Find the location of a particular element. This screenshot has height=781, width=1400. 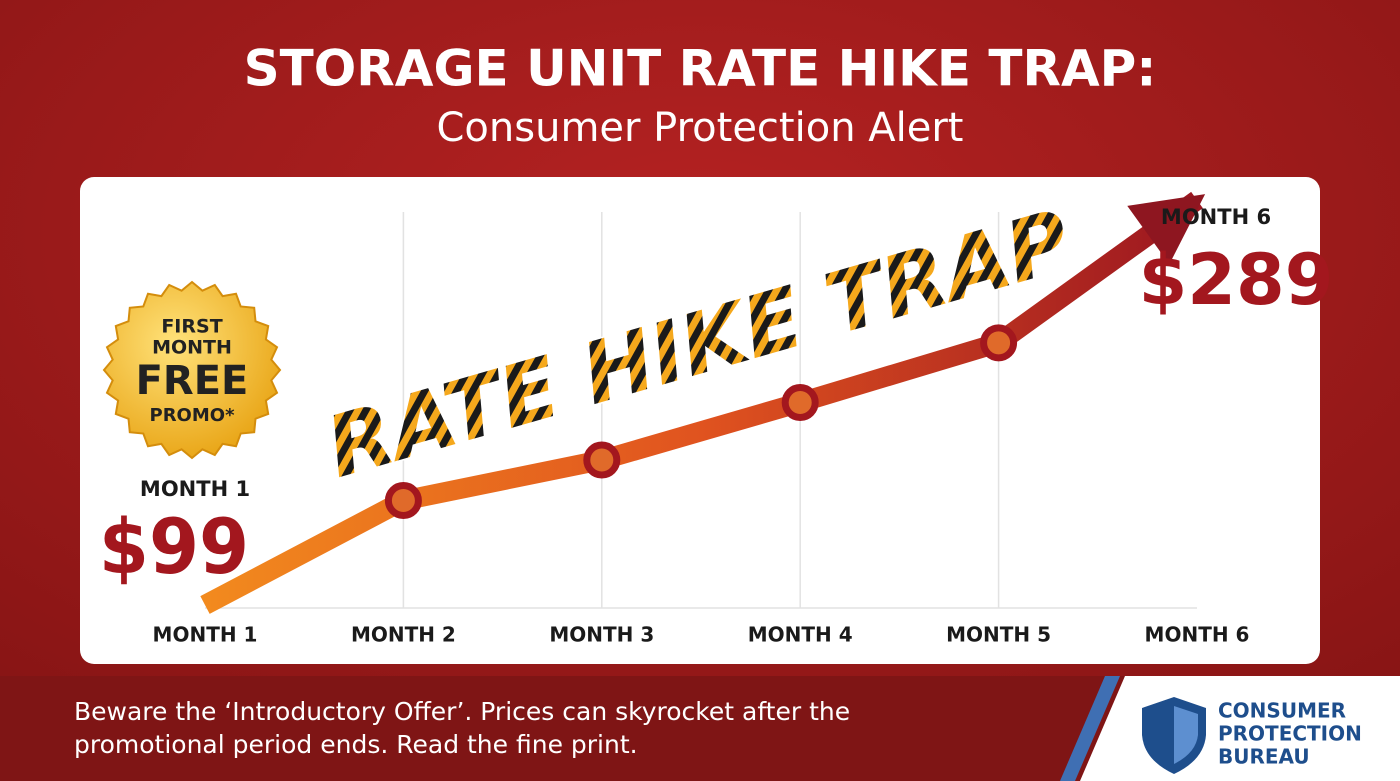

arrow-head is located at coordinates (1166, 229).